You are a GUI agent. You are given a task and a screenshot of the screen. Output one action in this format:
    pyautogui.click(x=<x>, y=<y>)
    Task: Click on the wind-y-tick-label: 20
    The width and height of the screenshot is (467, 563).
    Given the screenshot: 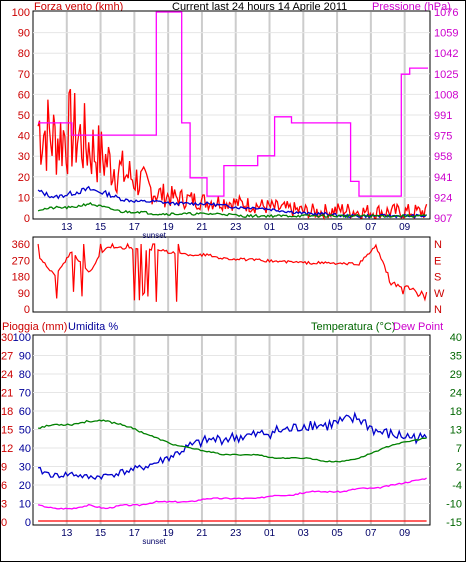 What is the action you would take?
    pyautogui.click(x=24, y=178)
    